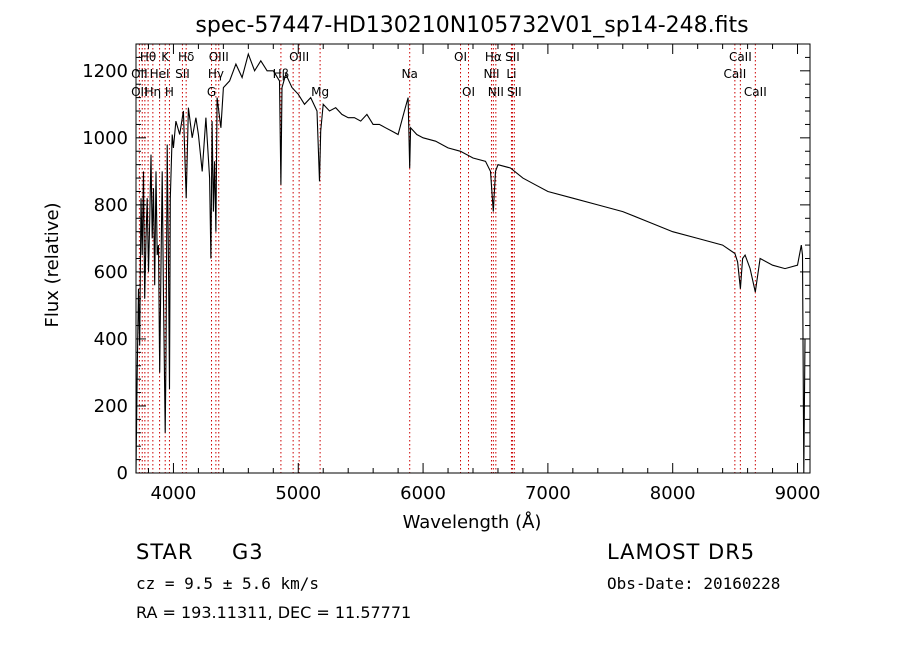  Describe the element at coordinates (111, 205) in the screenshot. I see `y-tick-label: 800` at that location.